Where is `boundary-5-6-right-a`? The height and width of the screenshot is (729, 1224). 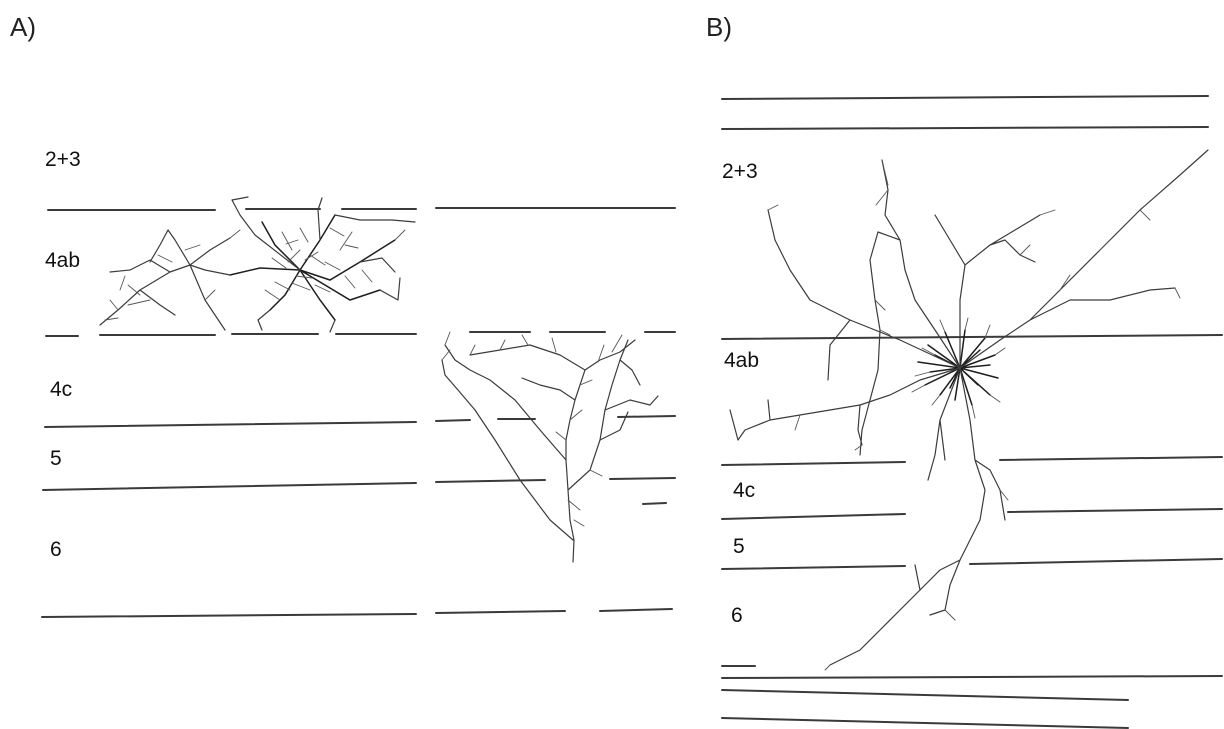 boundary-5-6-right-a is located at coordinates (490, 481).